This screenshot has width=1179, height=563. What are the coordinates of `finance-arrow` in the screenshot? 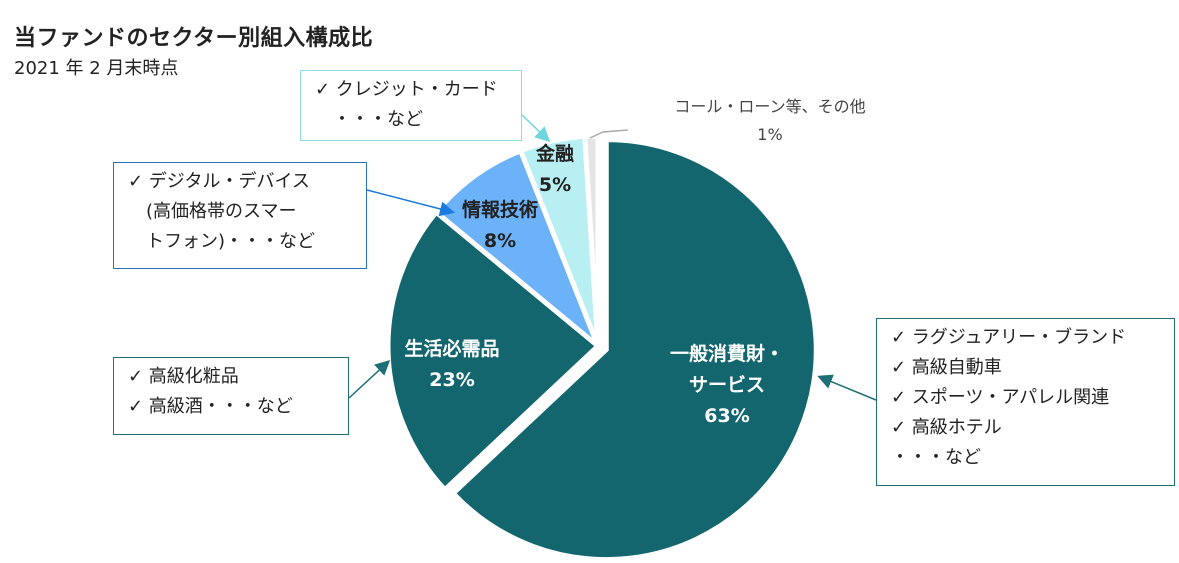 It's located at (536, 128).